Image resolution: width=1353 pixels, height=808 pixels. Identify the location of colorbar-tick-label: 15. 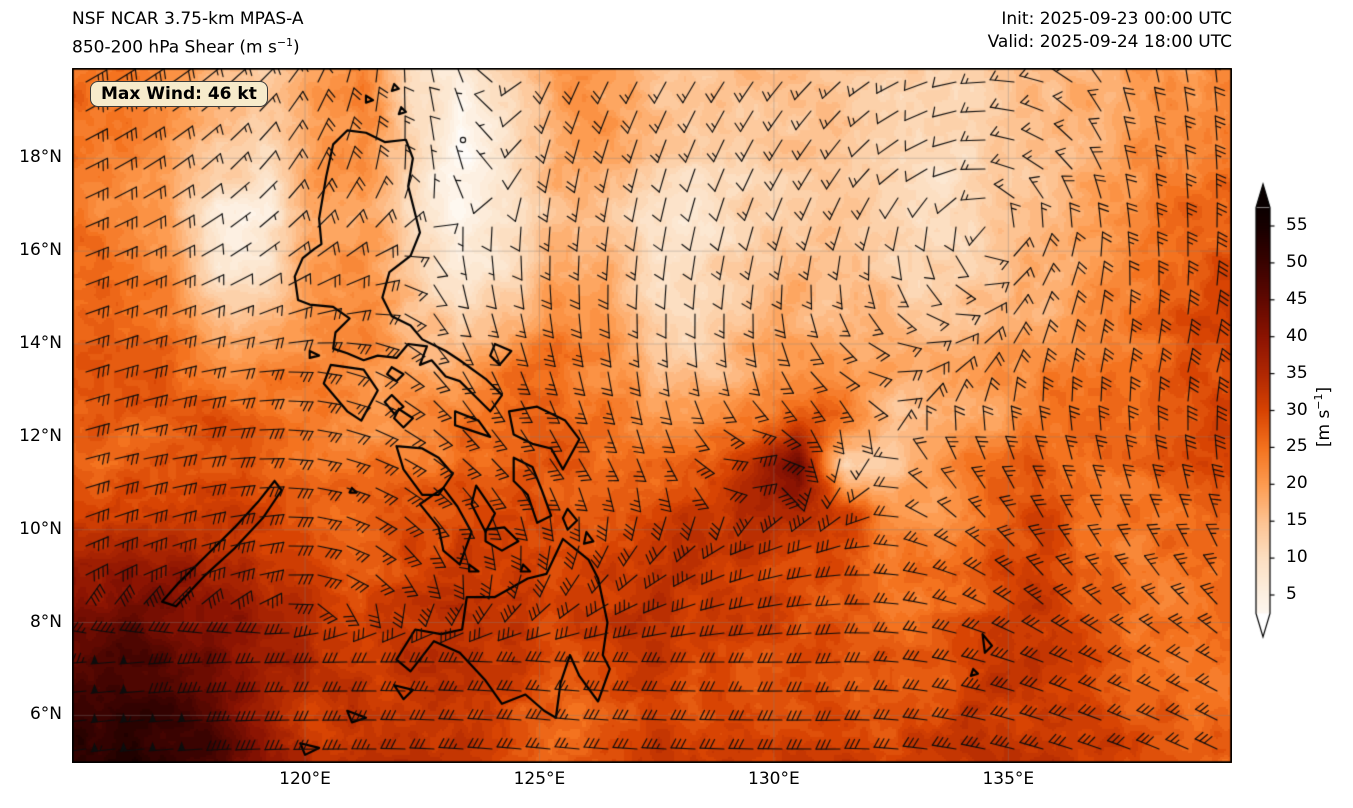
(1297, 520).